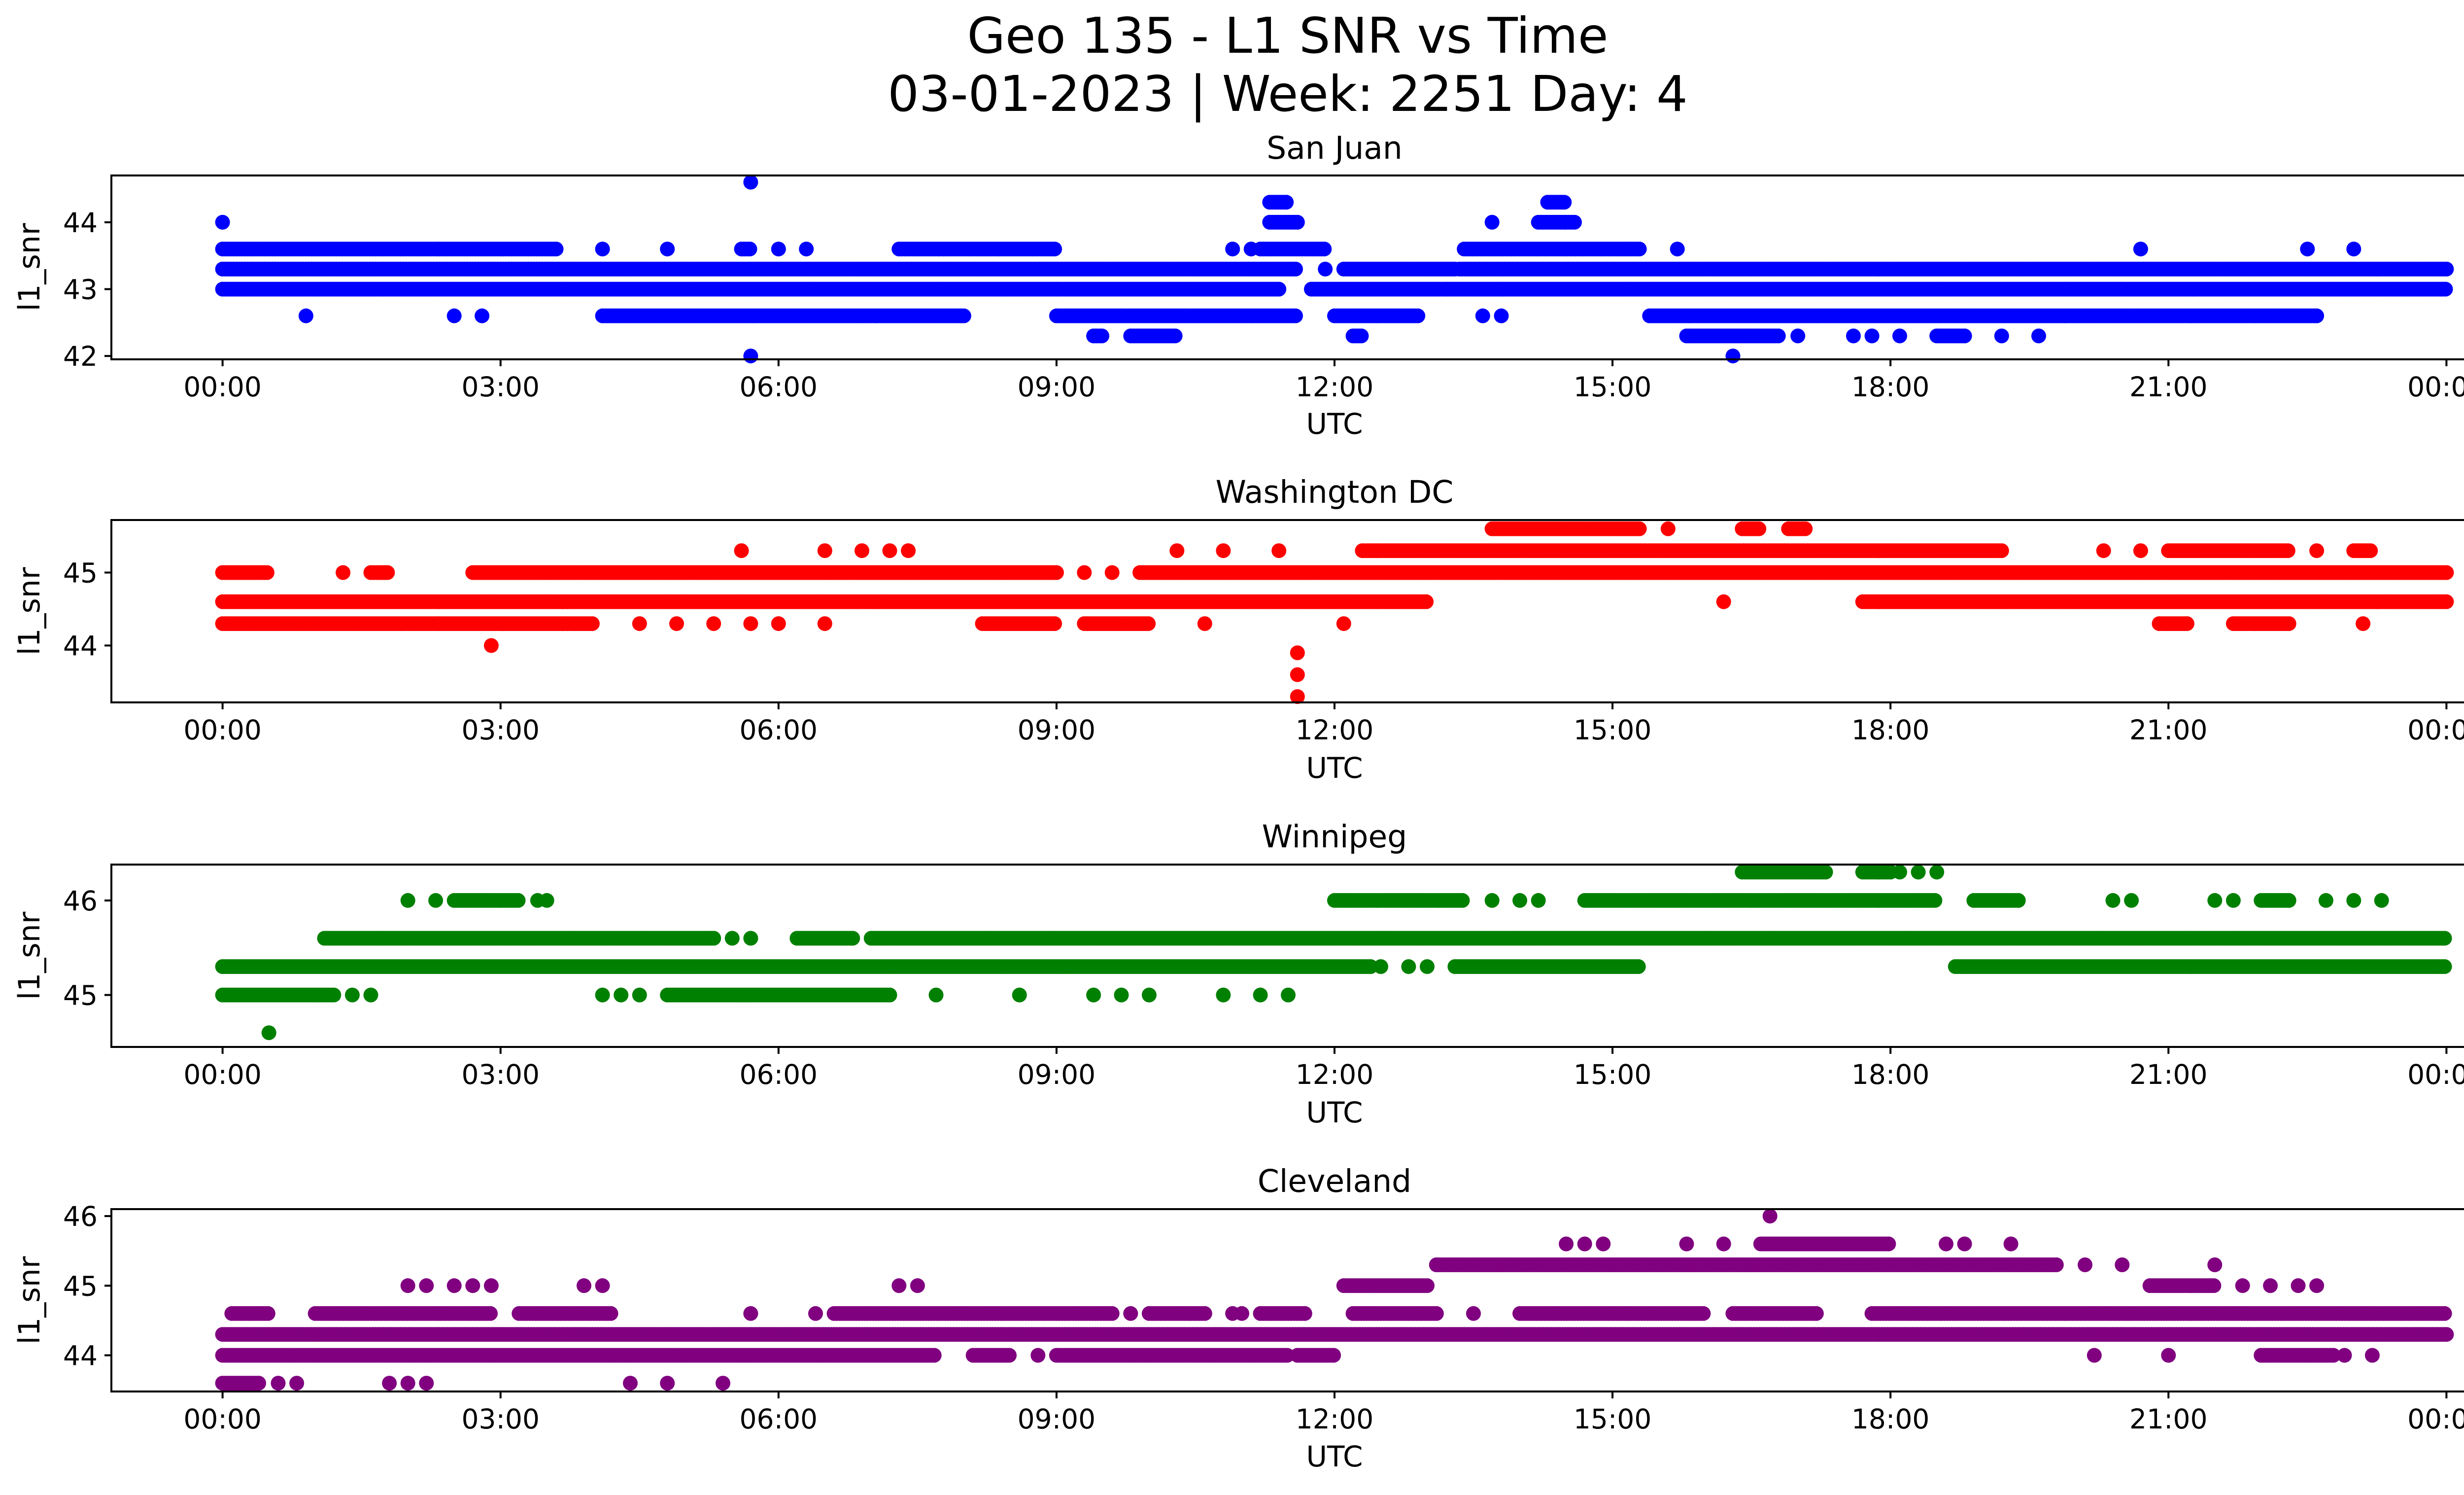  What do you see at coordinates (80, 290) in the screenshot?
I see `y-tick-label: 43` at bounding box center [80, 290].